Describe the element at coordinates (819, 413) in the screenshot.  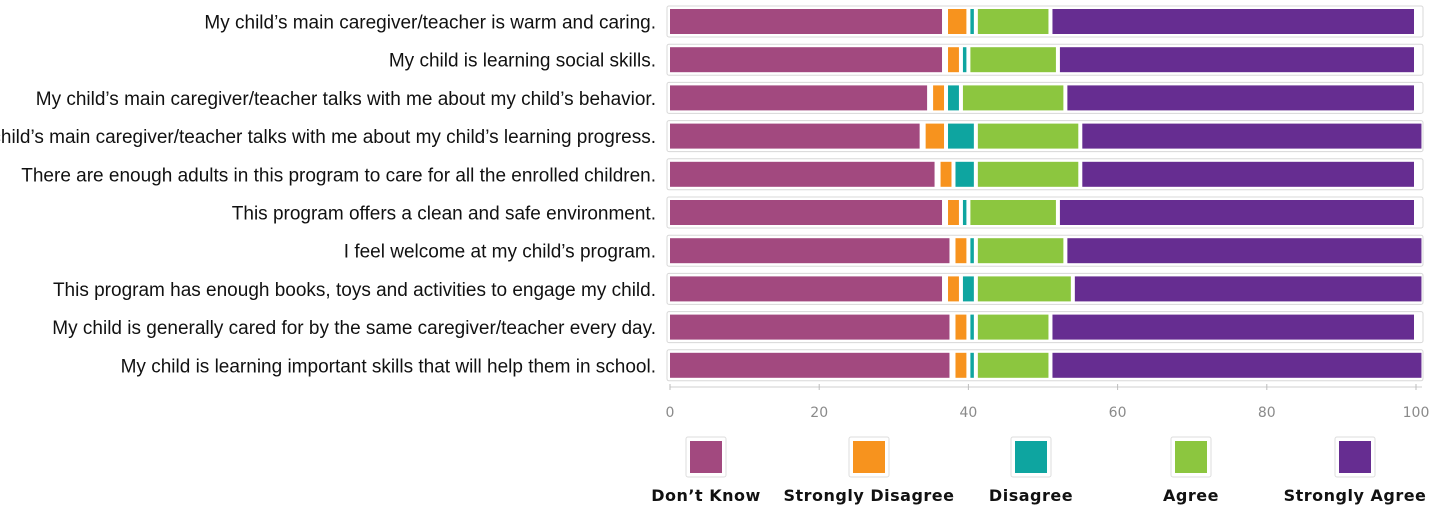
I see `x-tick-label: 20` at that location.